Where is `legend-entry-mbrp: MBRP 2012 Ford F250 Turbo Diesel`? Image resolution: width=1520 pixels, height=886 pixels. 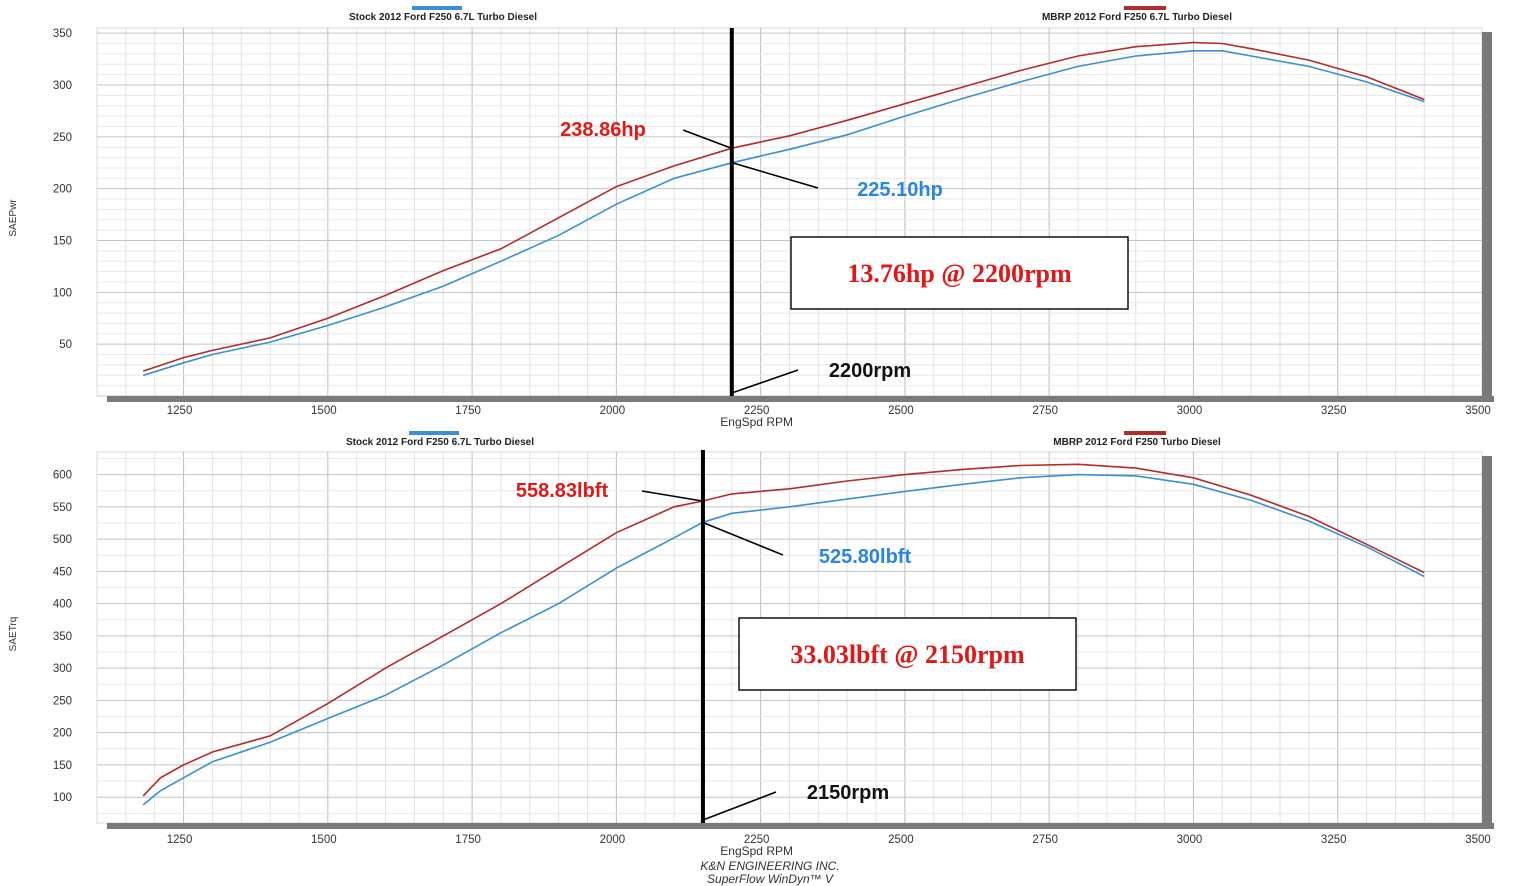
legend-entry-mbrp: MBRP 2012 Ford F250 Turbo Diesel is located at coordinates (1137, 442).